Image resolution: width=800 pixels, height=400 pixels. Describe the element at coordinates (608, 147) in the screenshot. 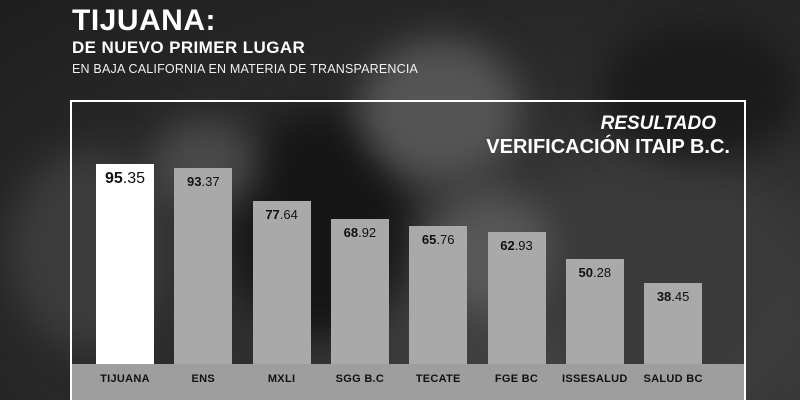

I see `result-title: VERIFICACIÓN ITAIP B.C.` at that location.